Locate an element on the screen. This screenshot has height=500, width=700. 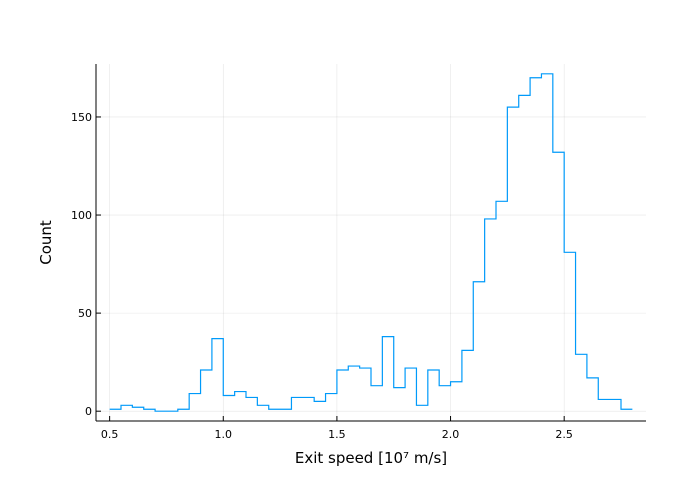
x-tick-label: 0.5 is located at coordinates (110, 434).